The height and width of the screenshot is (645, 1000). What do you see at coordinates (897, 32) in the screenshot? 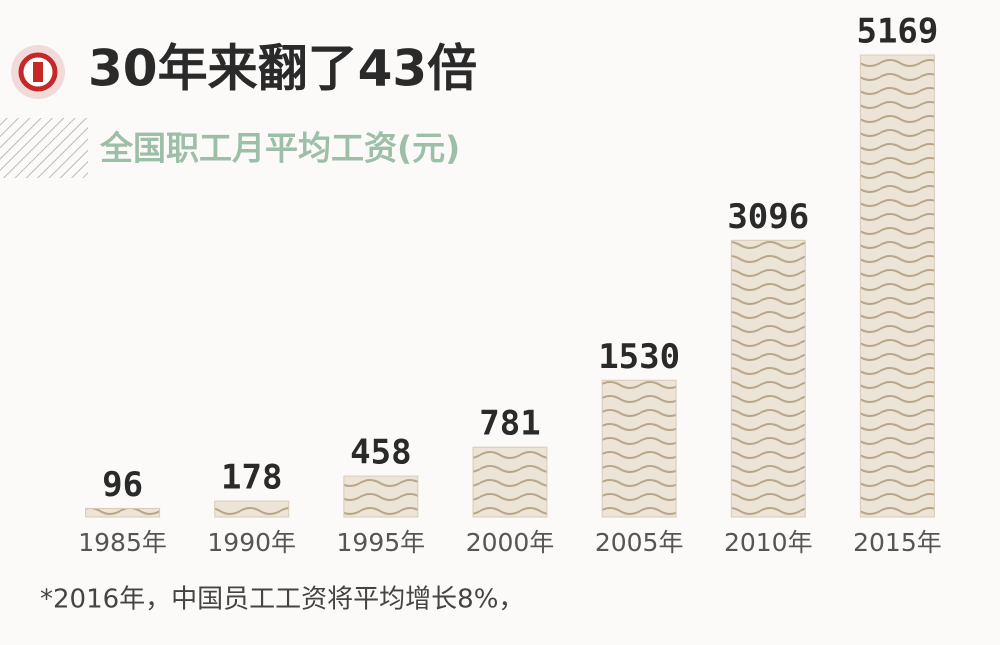
I see `value-label: 5169` at bounding box center [897, 32].